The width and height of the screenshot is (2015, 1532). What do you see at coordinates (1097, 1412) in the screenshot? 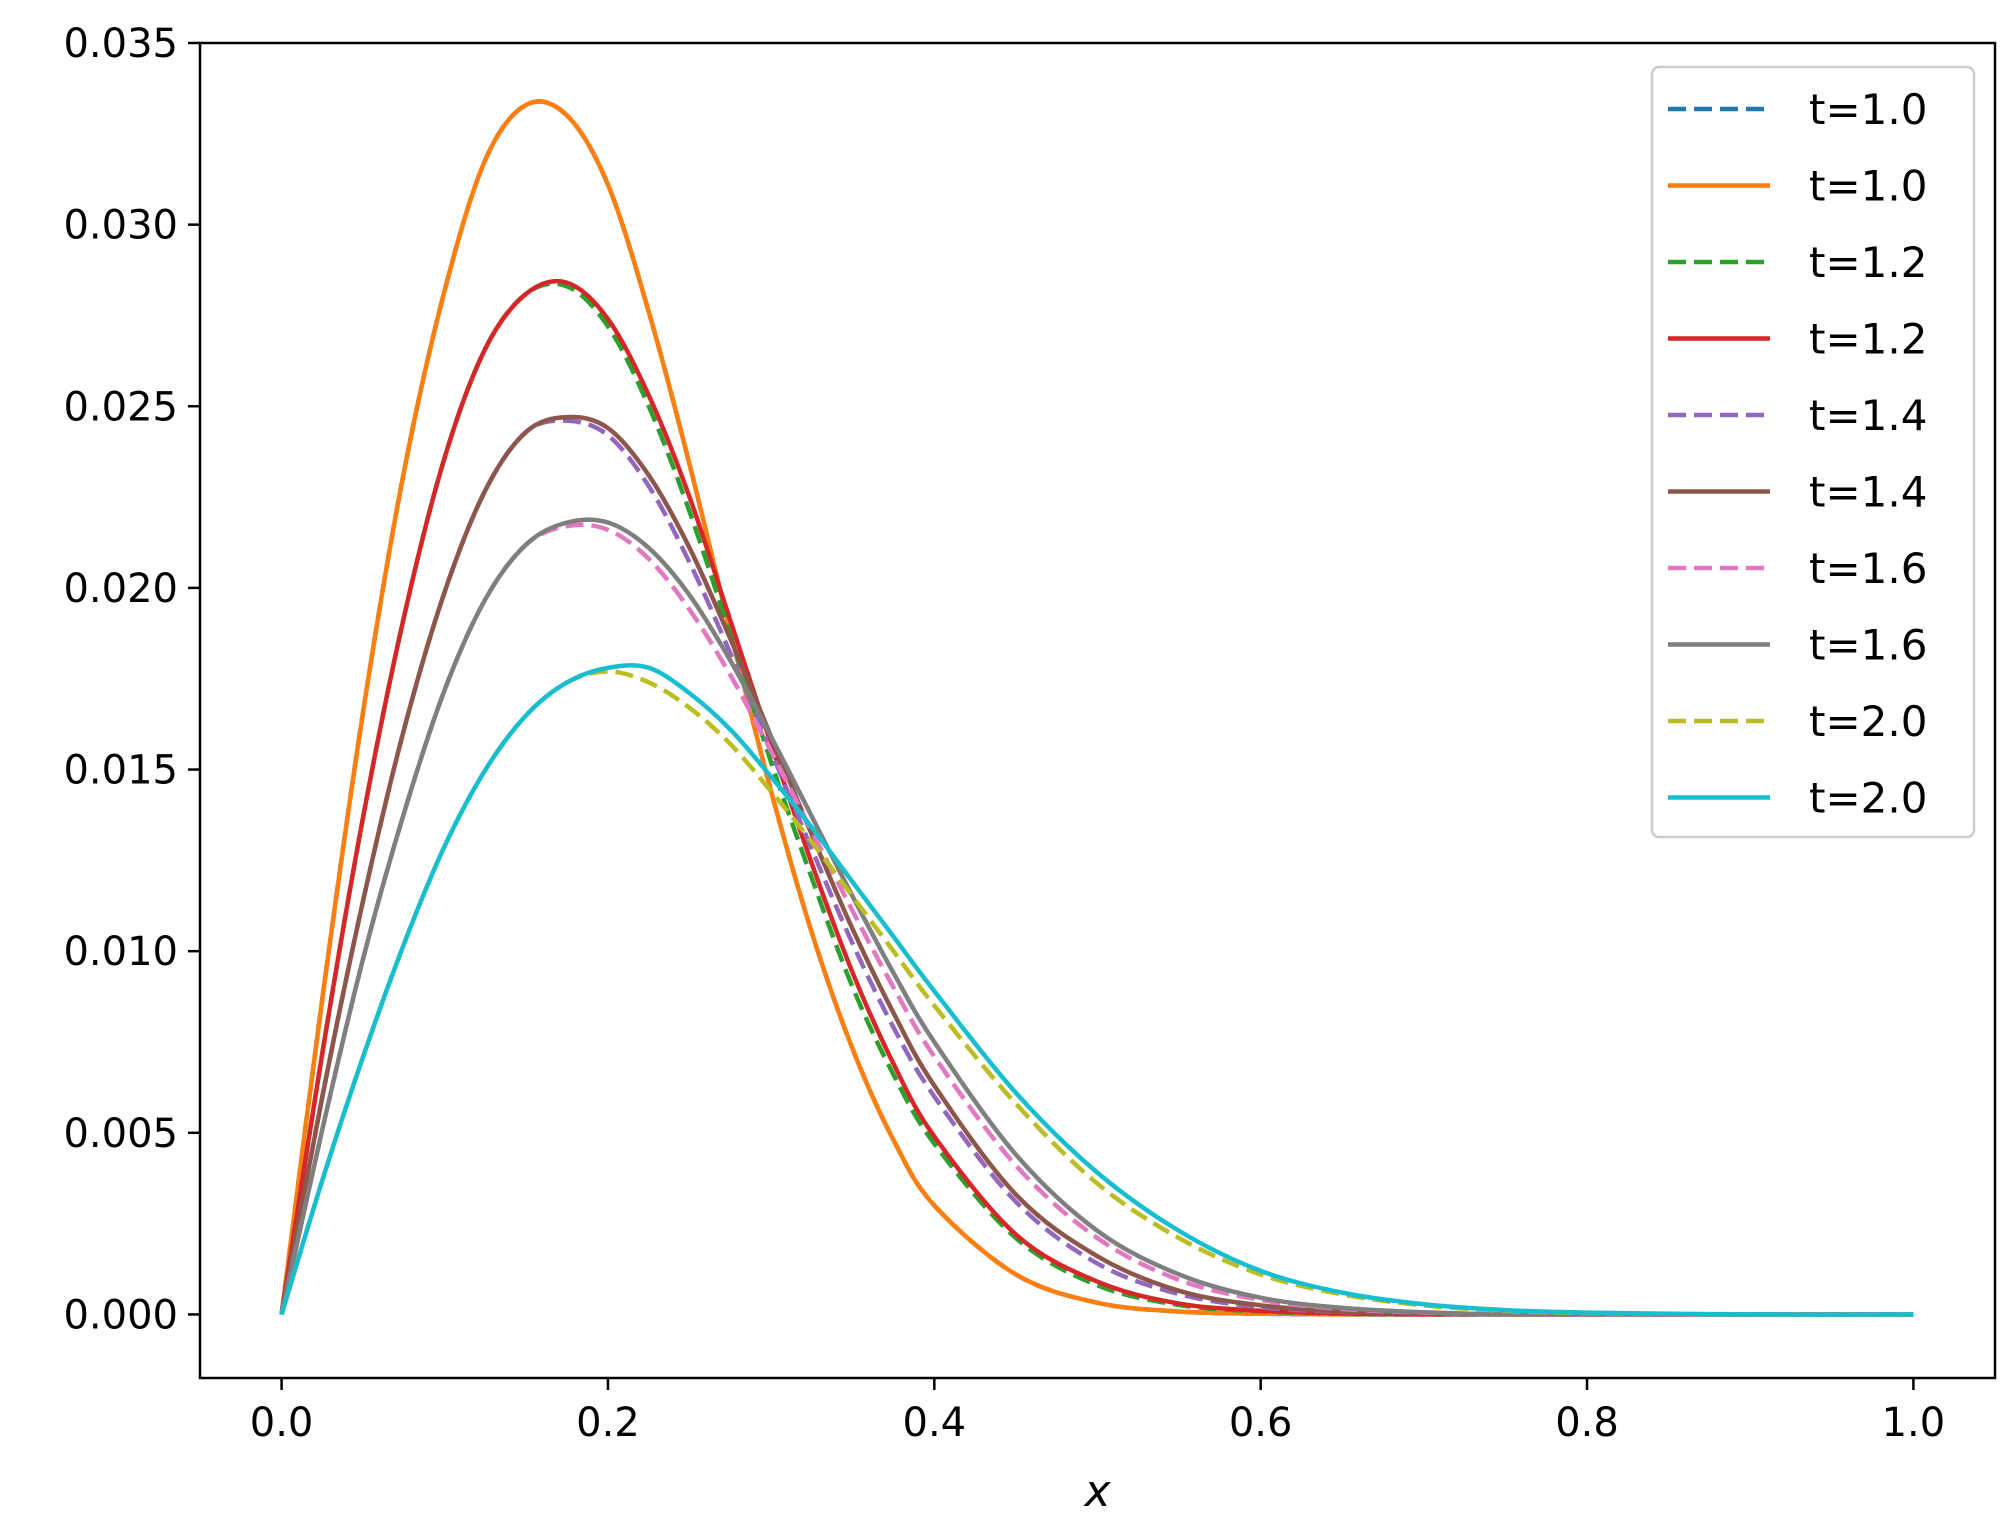
I see `x-axis: 0.0 0.2 0.4 0.6 0.8 1.0` at bounding box center [1097, 1412].